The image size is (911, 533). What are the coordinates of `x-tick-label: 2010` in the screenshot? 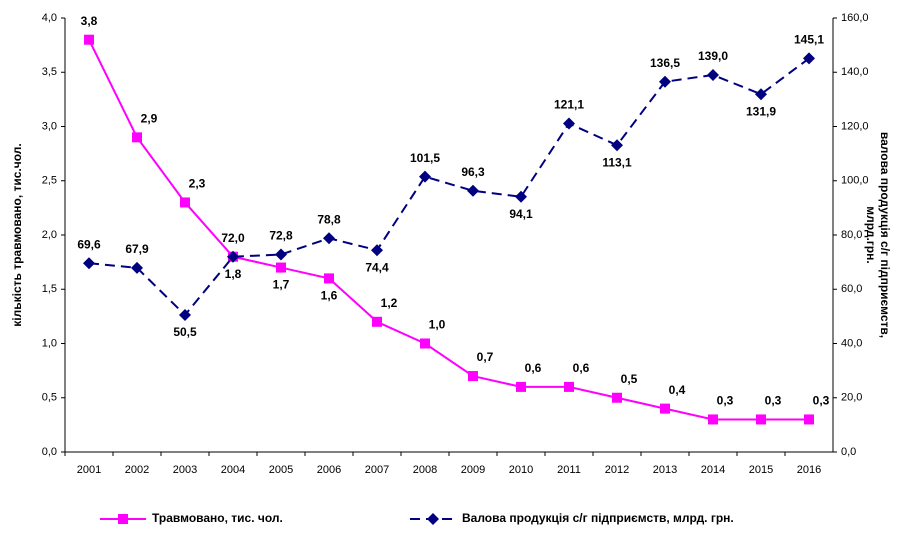 It's located at (521, 470).